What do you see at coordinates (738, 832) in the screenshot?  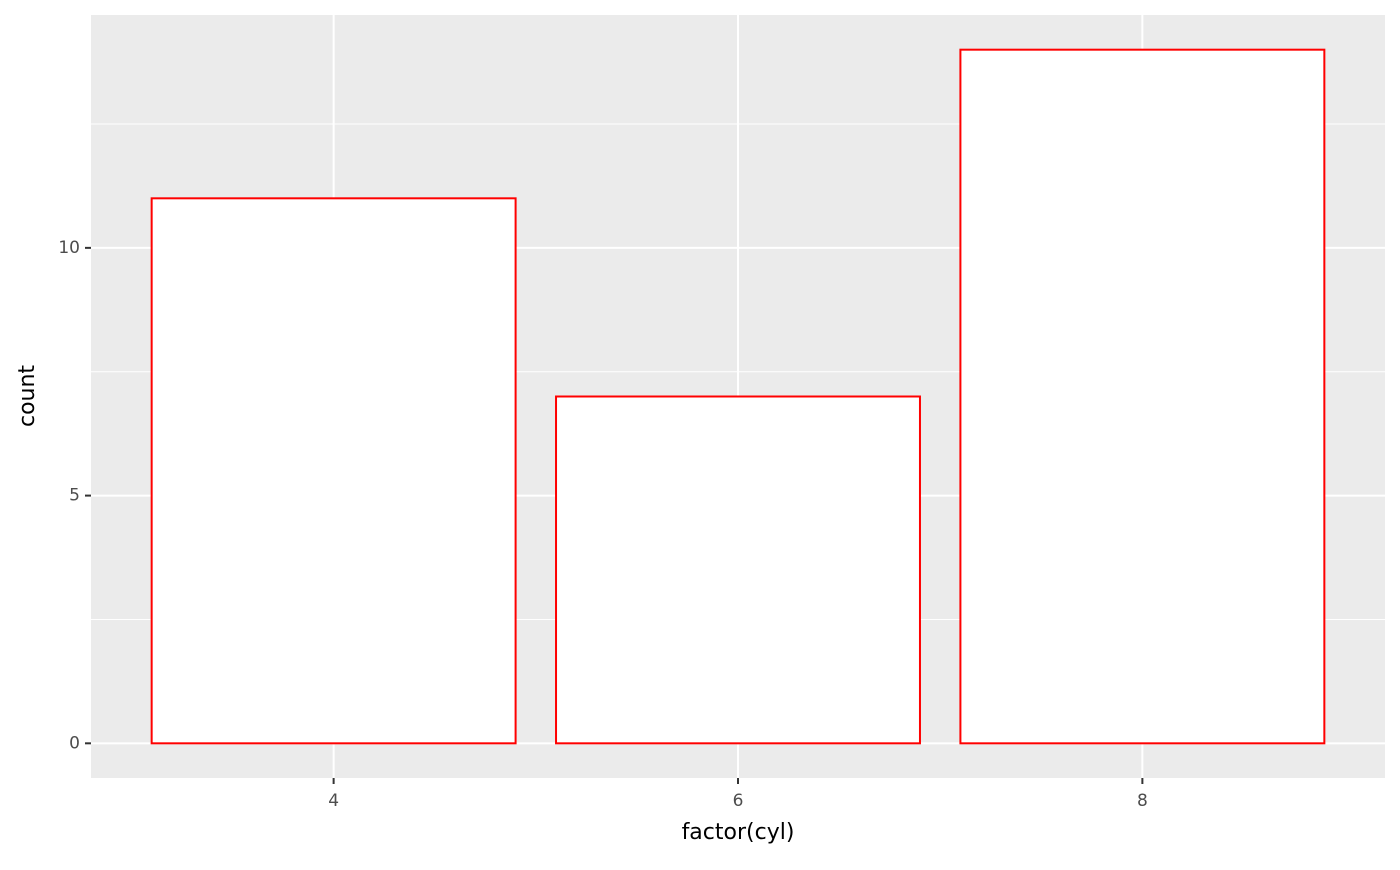 I see `x-axis-title: factor(cyl)` at bounding box center [738, 832].